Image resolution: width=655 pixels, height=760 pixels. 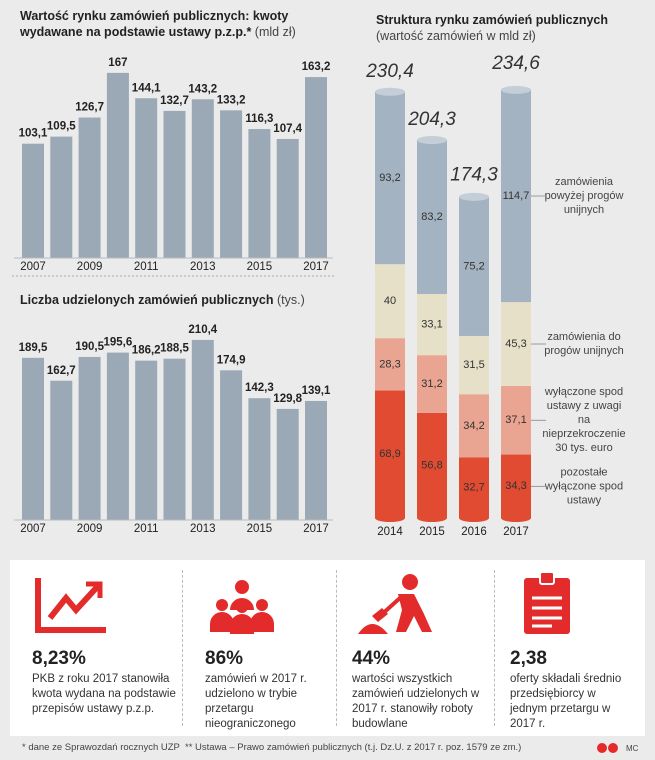 I want to click on segment-label: 31,5, so click(x=473, y=365).